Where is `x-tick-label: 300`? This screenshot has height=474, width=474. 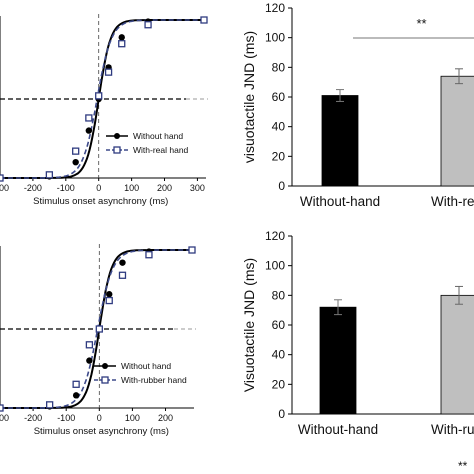
x-tick-label: 300 is located at coordinates (197, 188).